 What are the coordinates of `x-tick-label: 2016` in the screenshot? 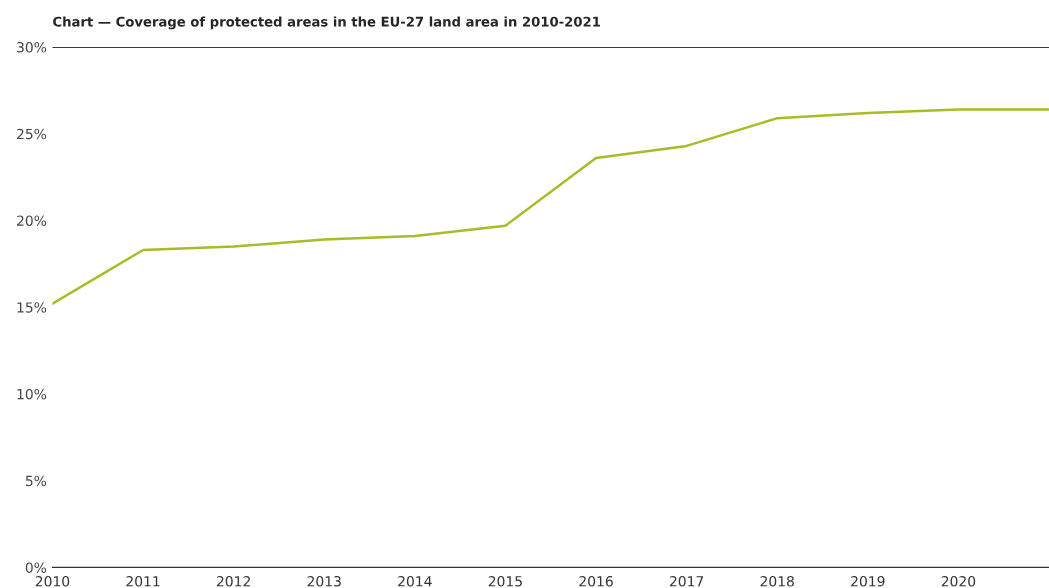 It's located at (596, 581).